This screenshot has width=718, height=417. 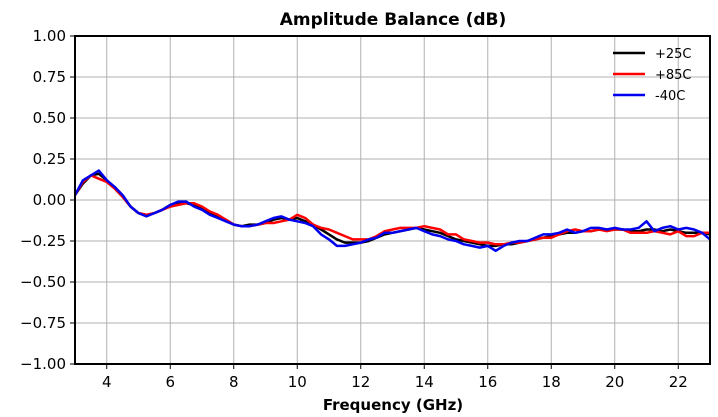 What do you see at coordinates (393, 405) in the screenshot?
I see `x-axis-label: Frequency (GHz)` at bounding box center [393, 405].